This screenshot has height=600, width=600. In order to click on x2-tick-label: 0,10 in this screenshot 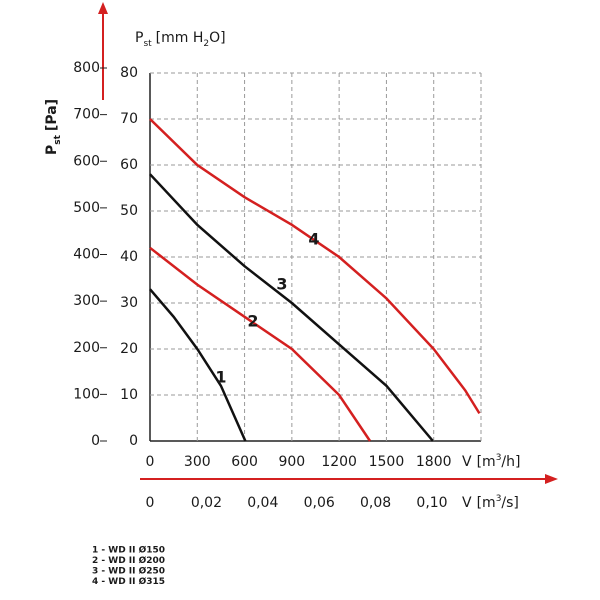, I will do `click(431, 503)`.